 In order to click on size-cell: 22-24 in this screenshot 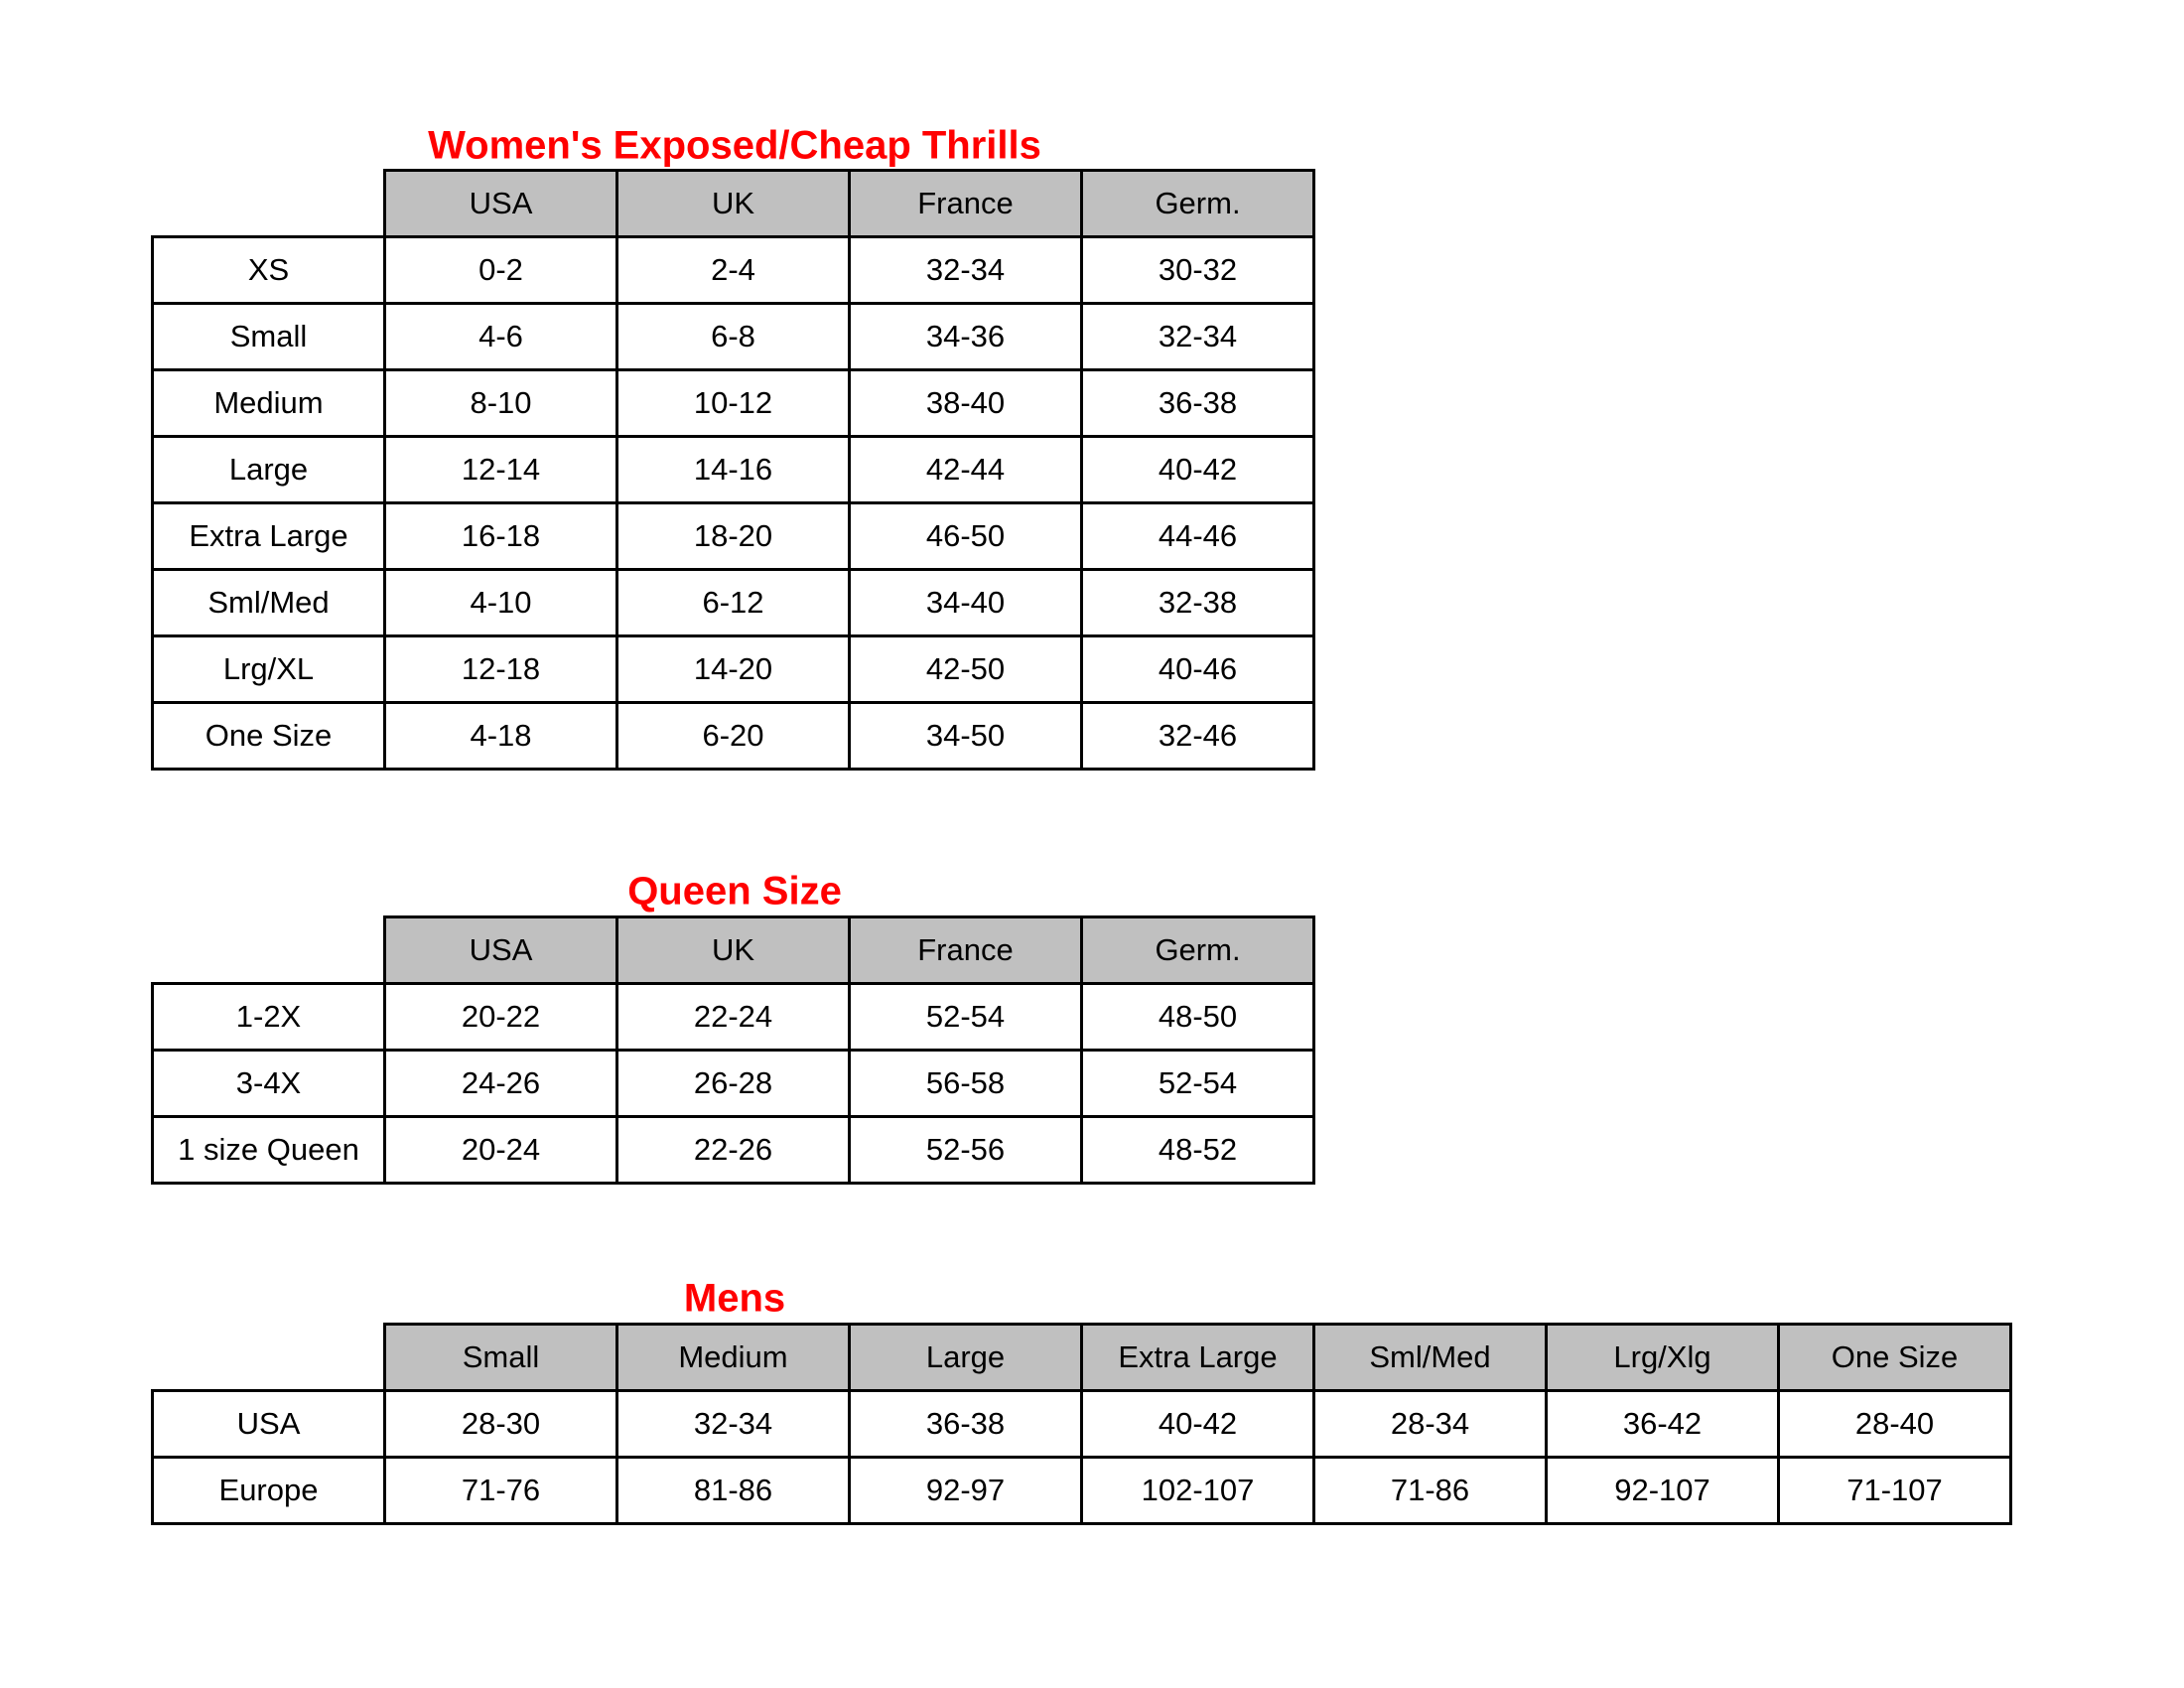, I will do `click(733, 1017)`.